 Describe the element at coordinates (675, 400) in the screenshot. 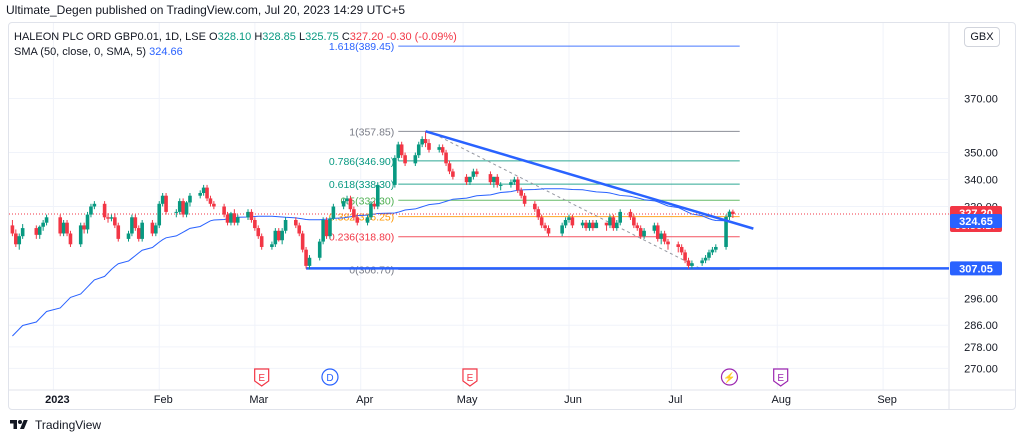

I see `x-tick-label: Jul` at that location.